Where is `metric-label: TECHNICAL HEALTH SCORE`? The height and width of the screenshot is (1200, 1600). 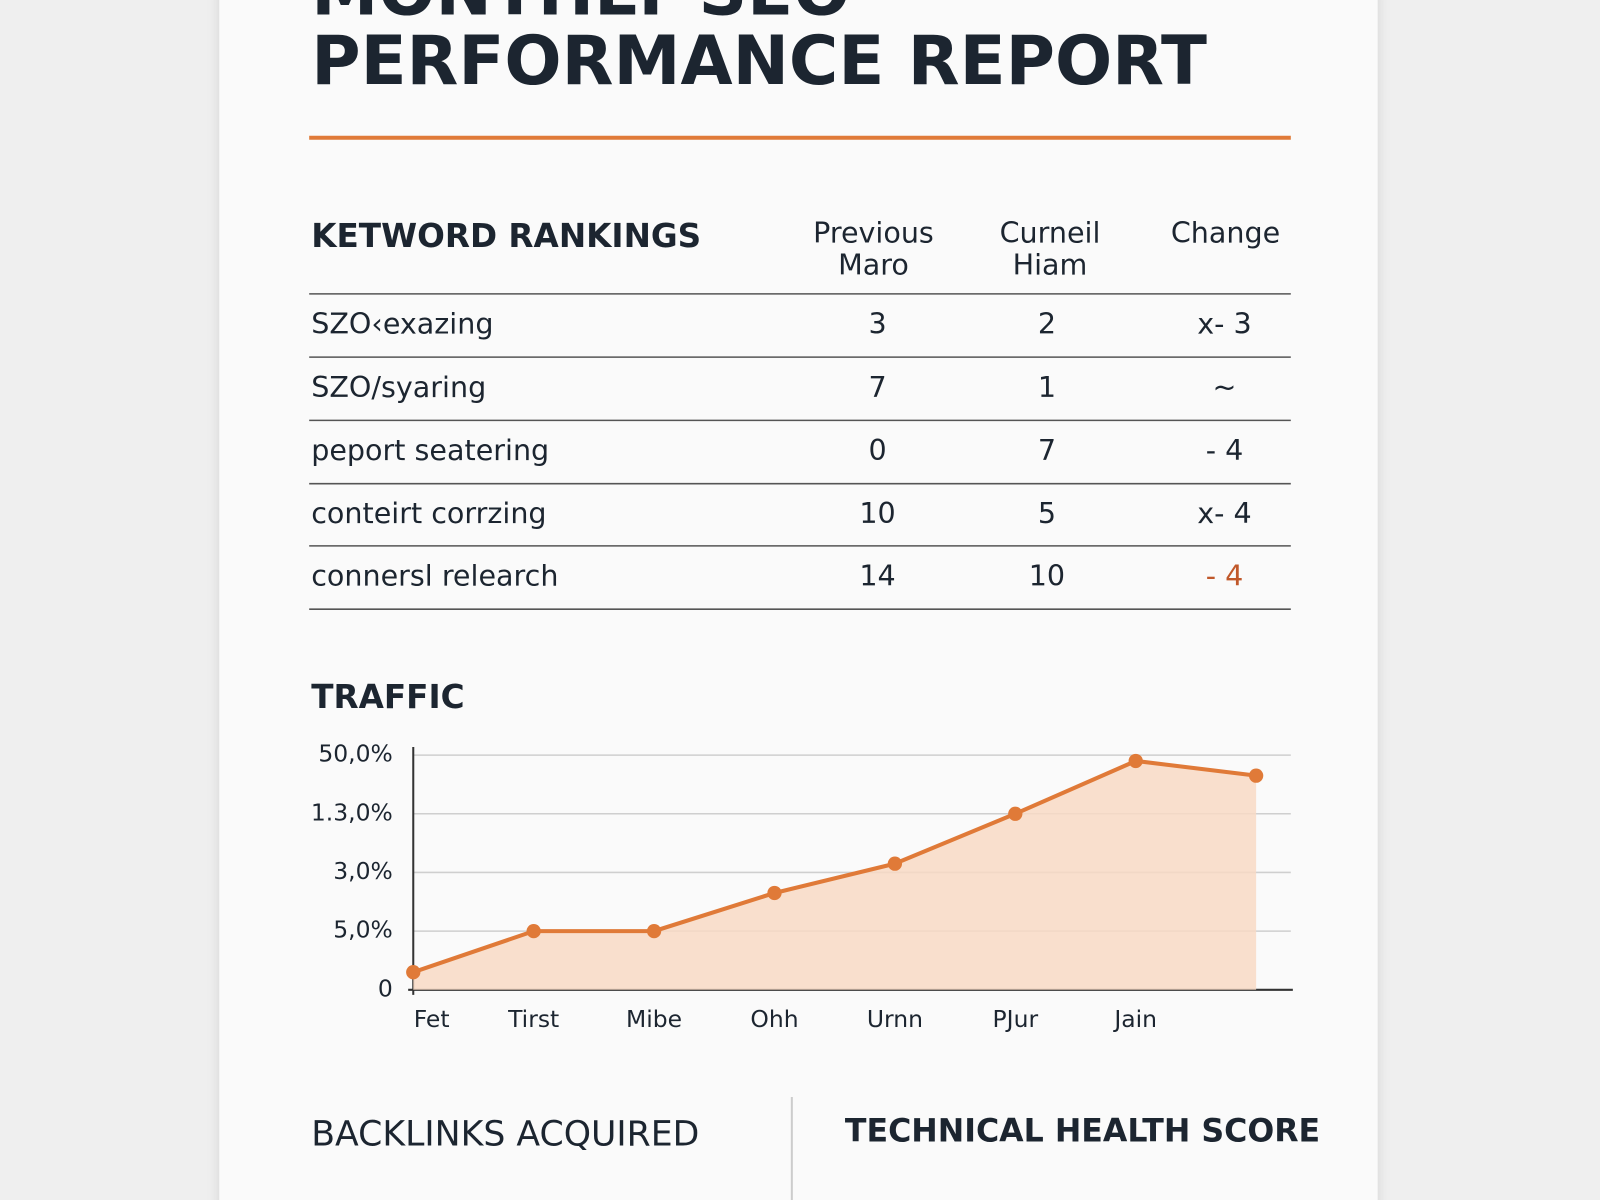 metric-label: TECHNICAL HEALTH SCORE is located at coordinates (1082, 1132).